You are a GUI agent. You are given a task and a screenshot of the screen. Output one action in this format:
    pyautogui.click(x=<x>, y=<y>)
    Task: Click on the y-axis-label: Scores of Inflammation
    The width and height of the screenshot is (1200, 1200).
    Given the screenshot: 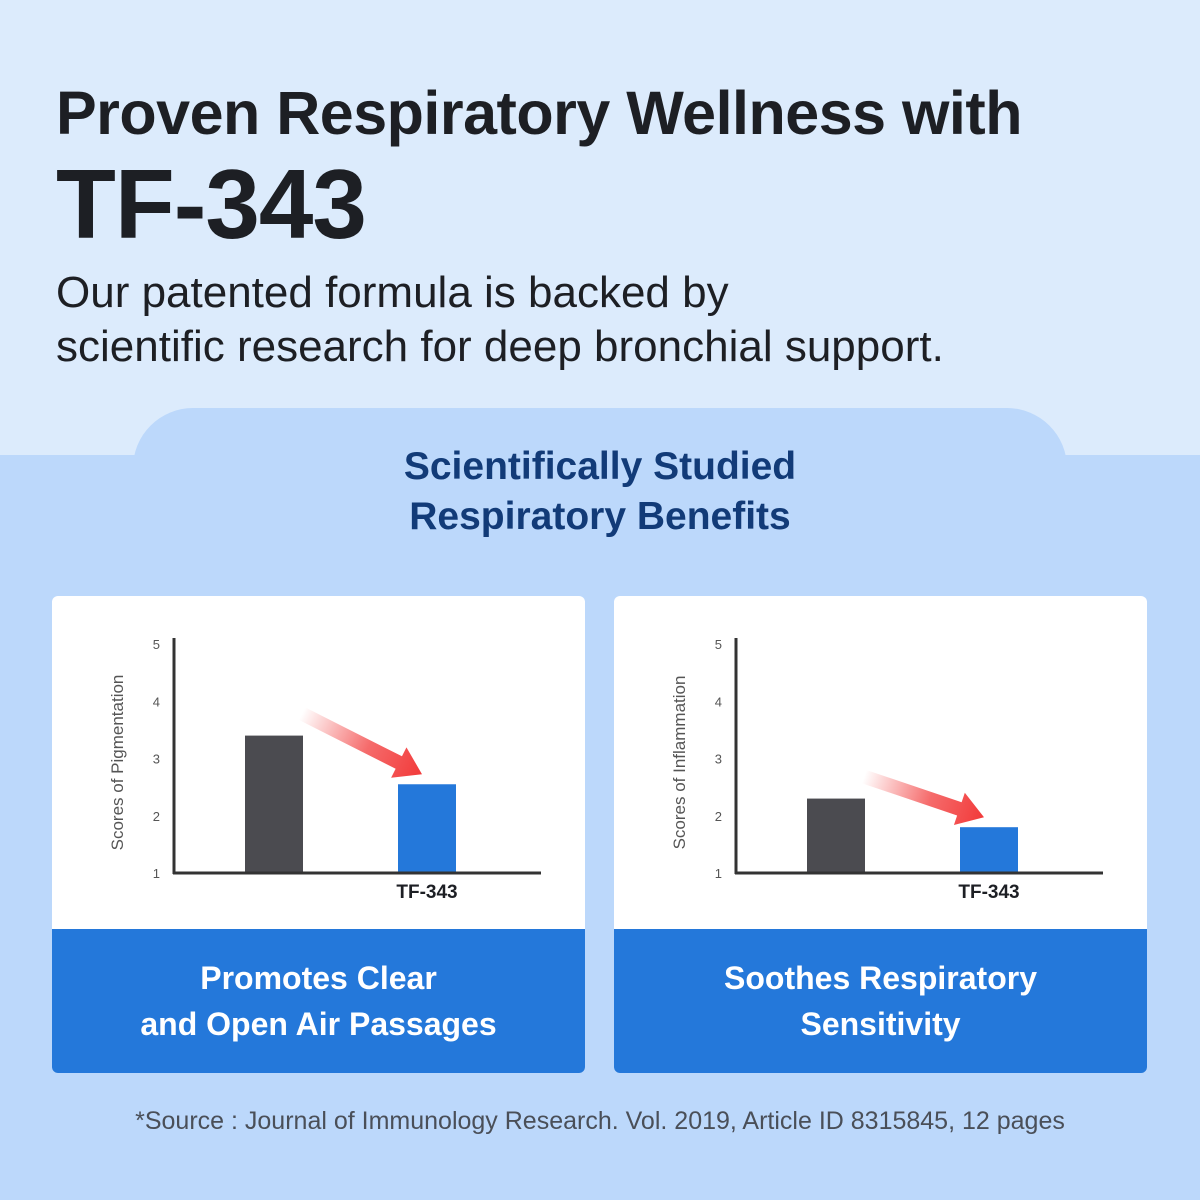 What is the action you would take?
    pyautogui.click(x=679, y=763)
    